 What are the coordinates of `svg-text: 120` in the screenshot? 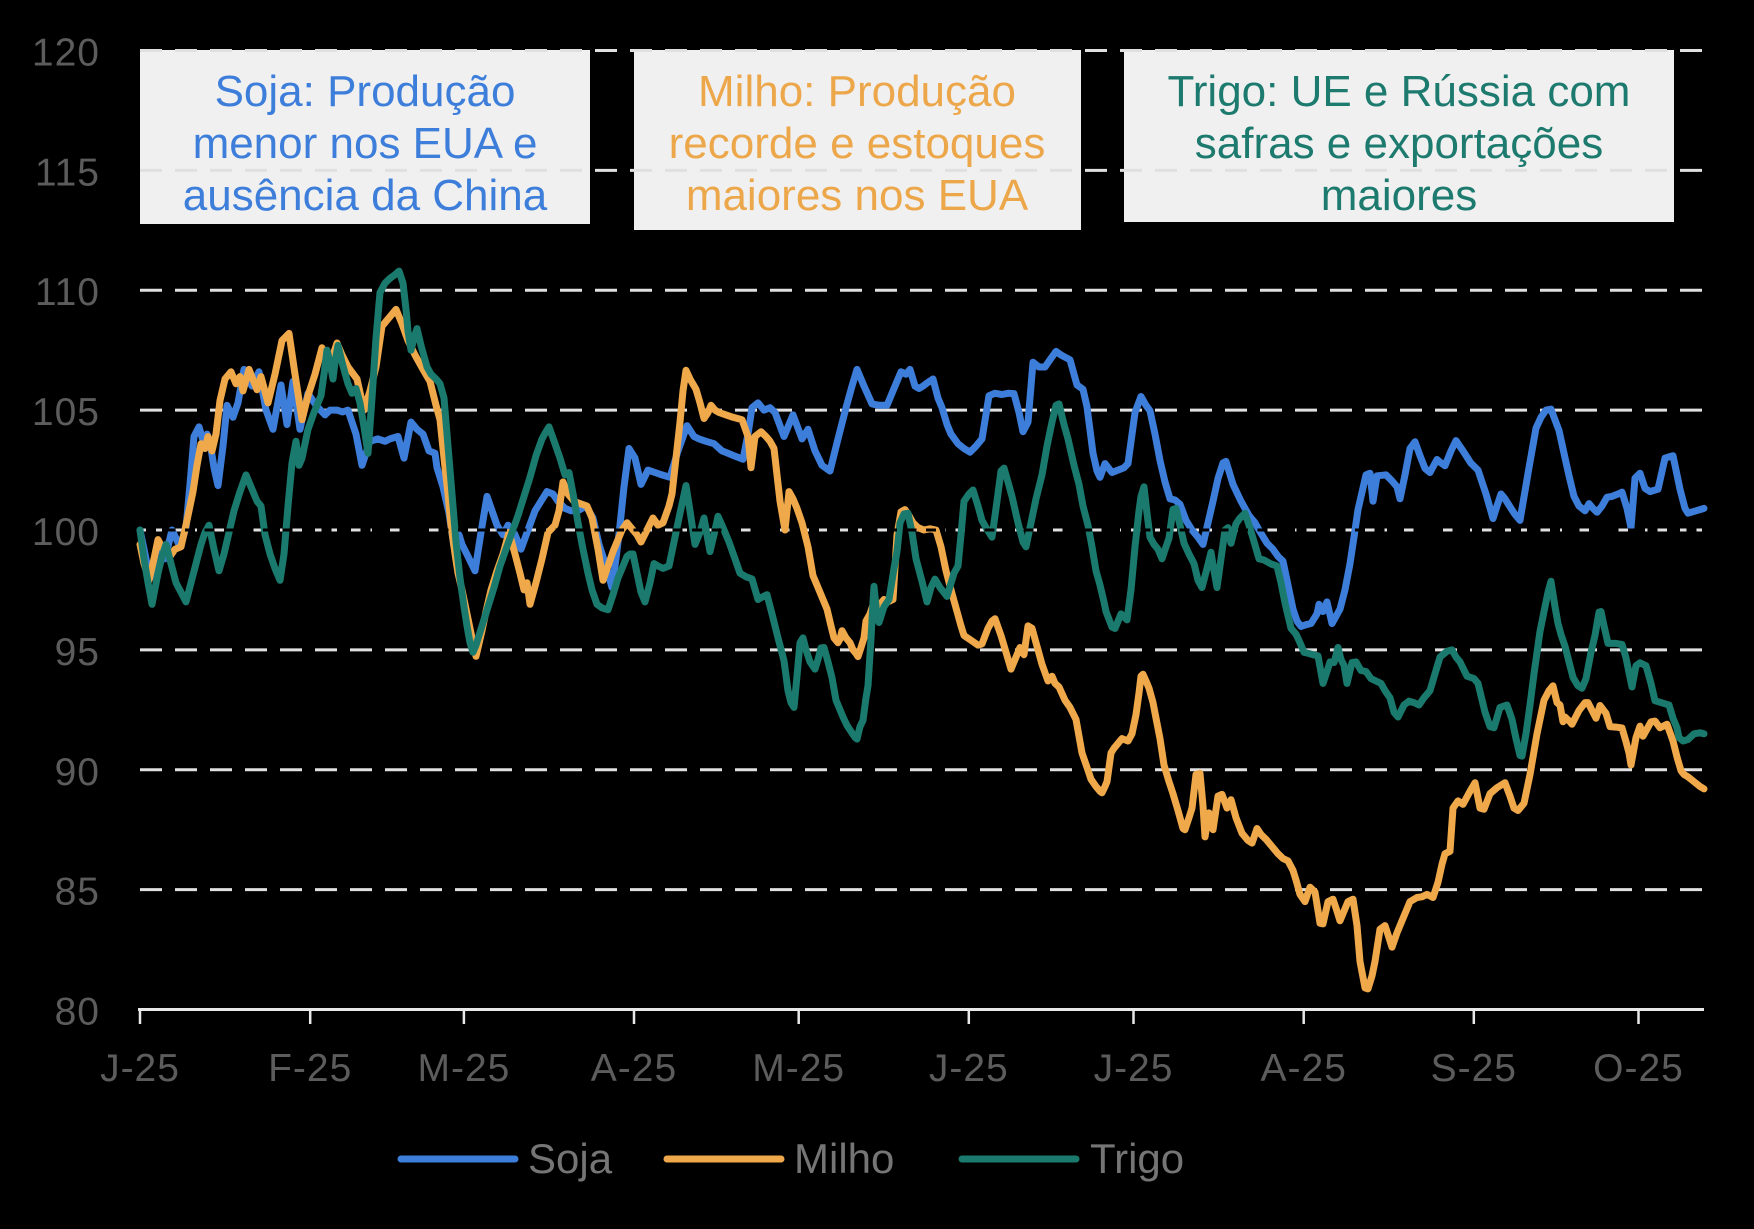 It's located at (66, 53).